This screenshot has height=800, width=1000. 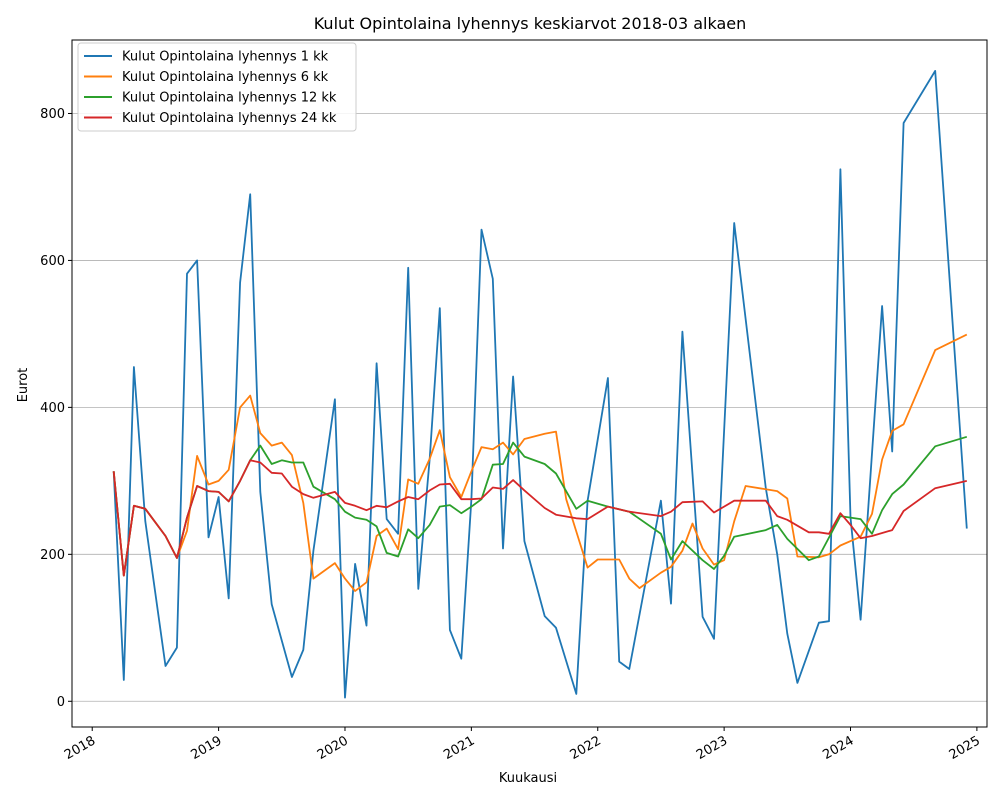 What do you see at coordinates (225, 77) in the screenshot?
I see `legend-label: Kulut Opintolaina lyhennys 6 kk` at bounding box center [225, 77].